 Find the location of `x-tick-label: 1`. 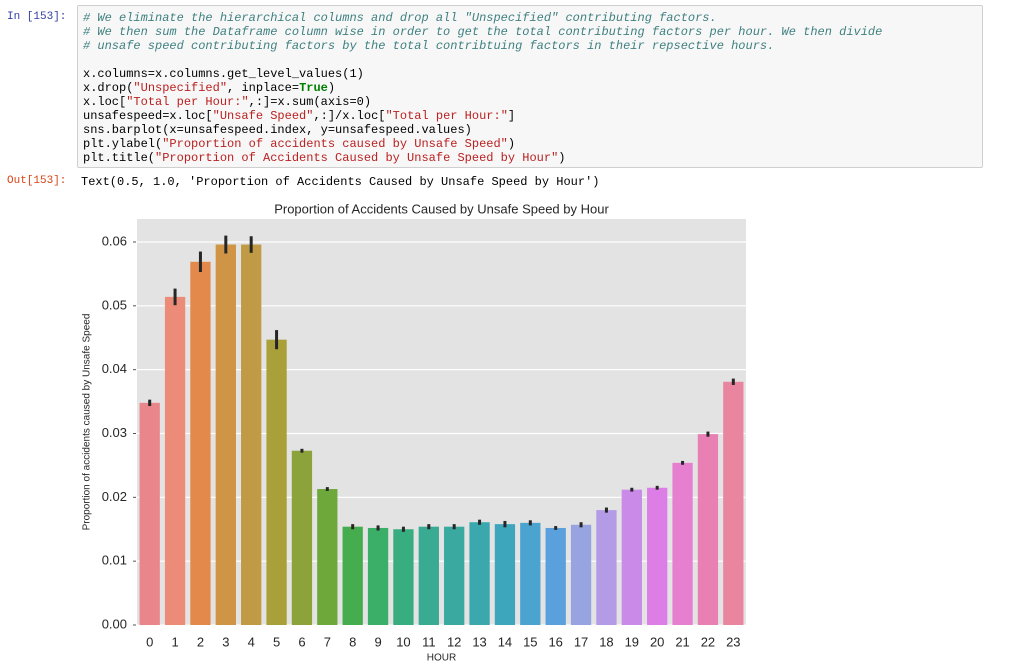

x-tick-label: 1 is located at coordinates (174, 641).